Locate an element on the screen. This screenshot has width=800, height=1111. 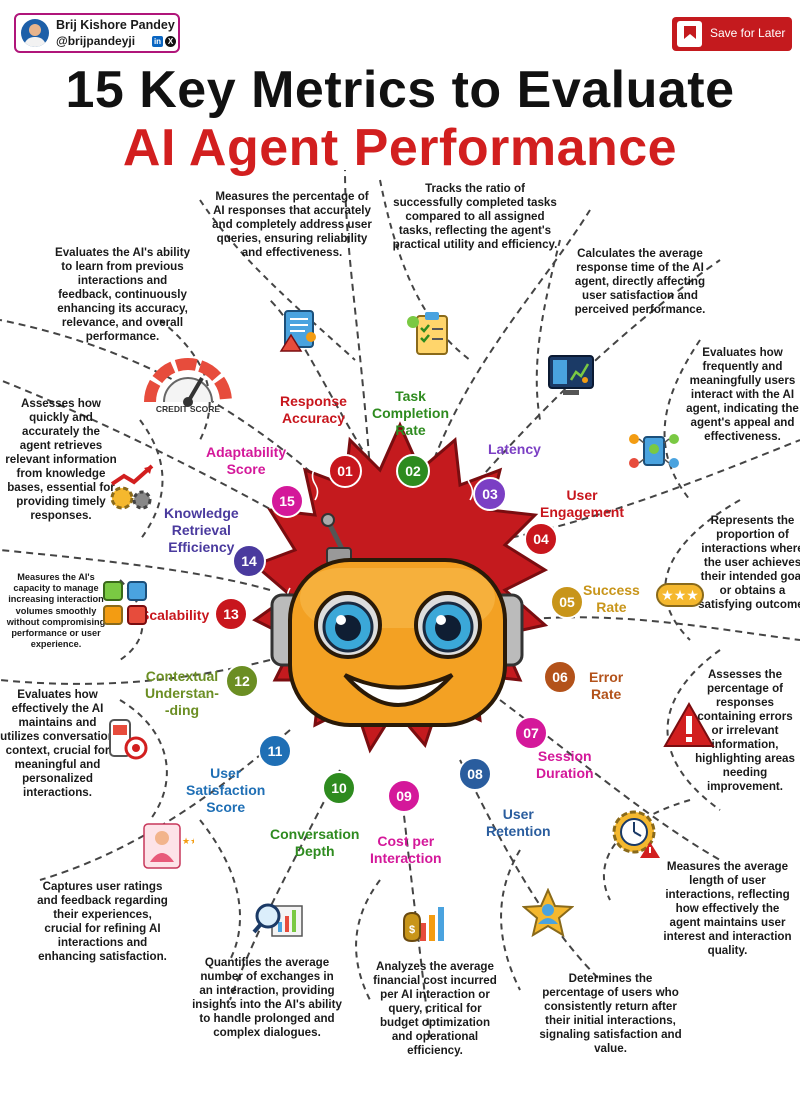
metric-06-label: Error Rate is located at coordinates (606, 685).